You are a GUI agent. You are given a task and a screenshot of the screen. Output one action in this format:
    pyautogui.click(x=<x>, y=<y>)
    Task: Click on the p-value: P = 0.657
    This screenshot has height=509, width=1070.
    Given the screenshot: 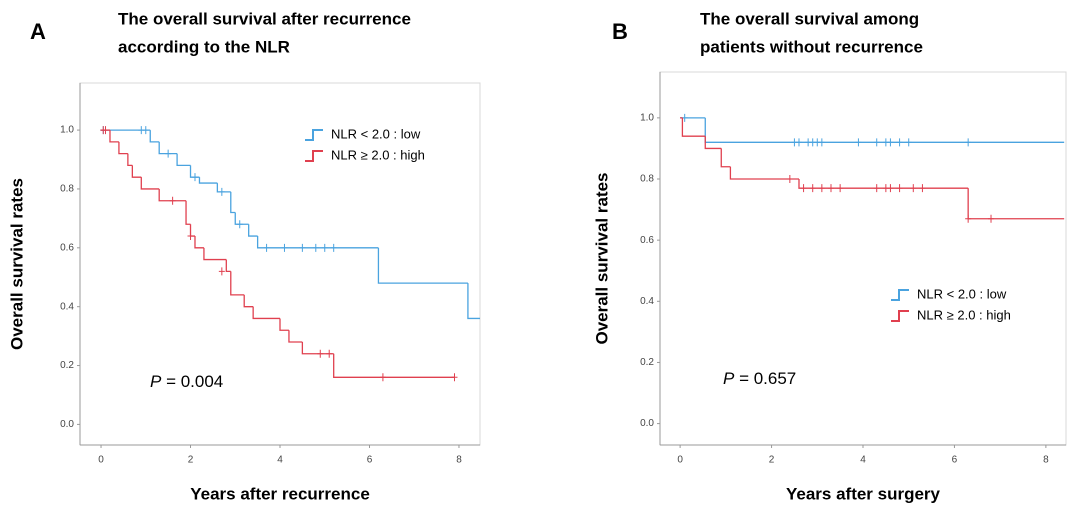 What is the action you would take?
    pyautogui.click(x=759, y=378)
    